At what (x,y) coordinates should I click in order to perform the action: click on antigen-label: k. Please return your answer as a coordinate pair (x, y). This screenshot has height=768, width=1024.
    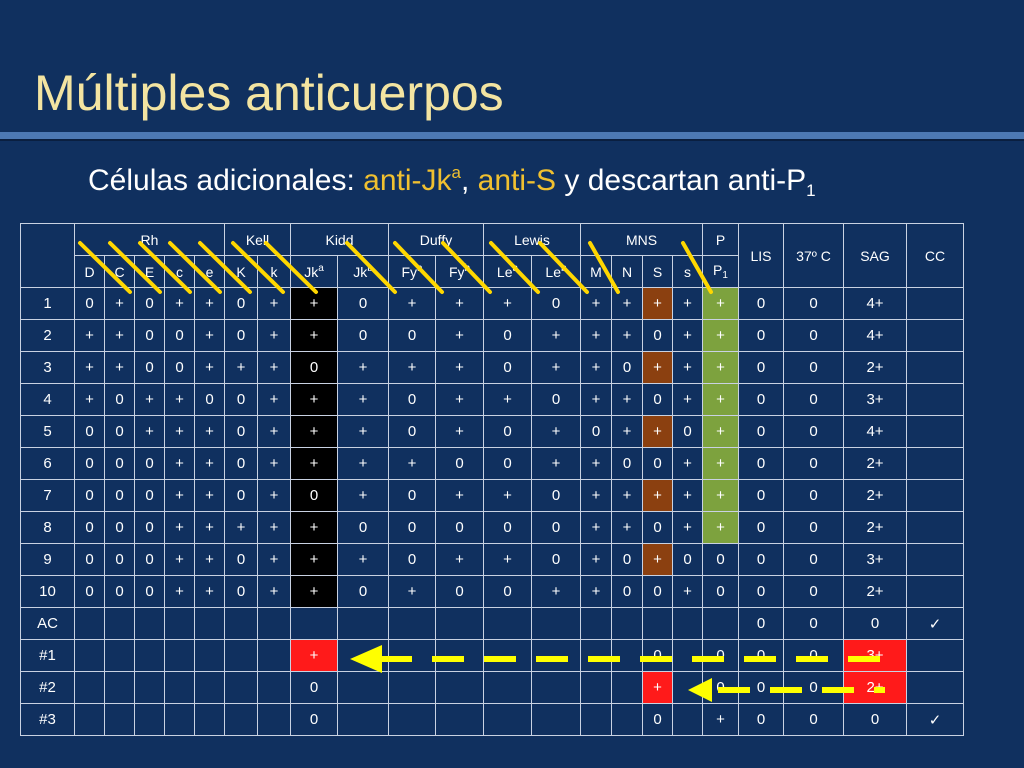
    Looking at the image, I should click on (274, 271).